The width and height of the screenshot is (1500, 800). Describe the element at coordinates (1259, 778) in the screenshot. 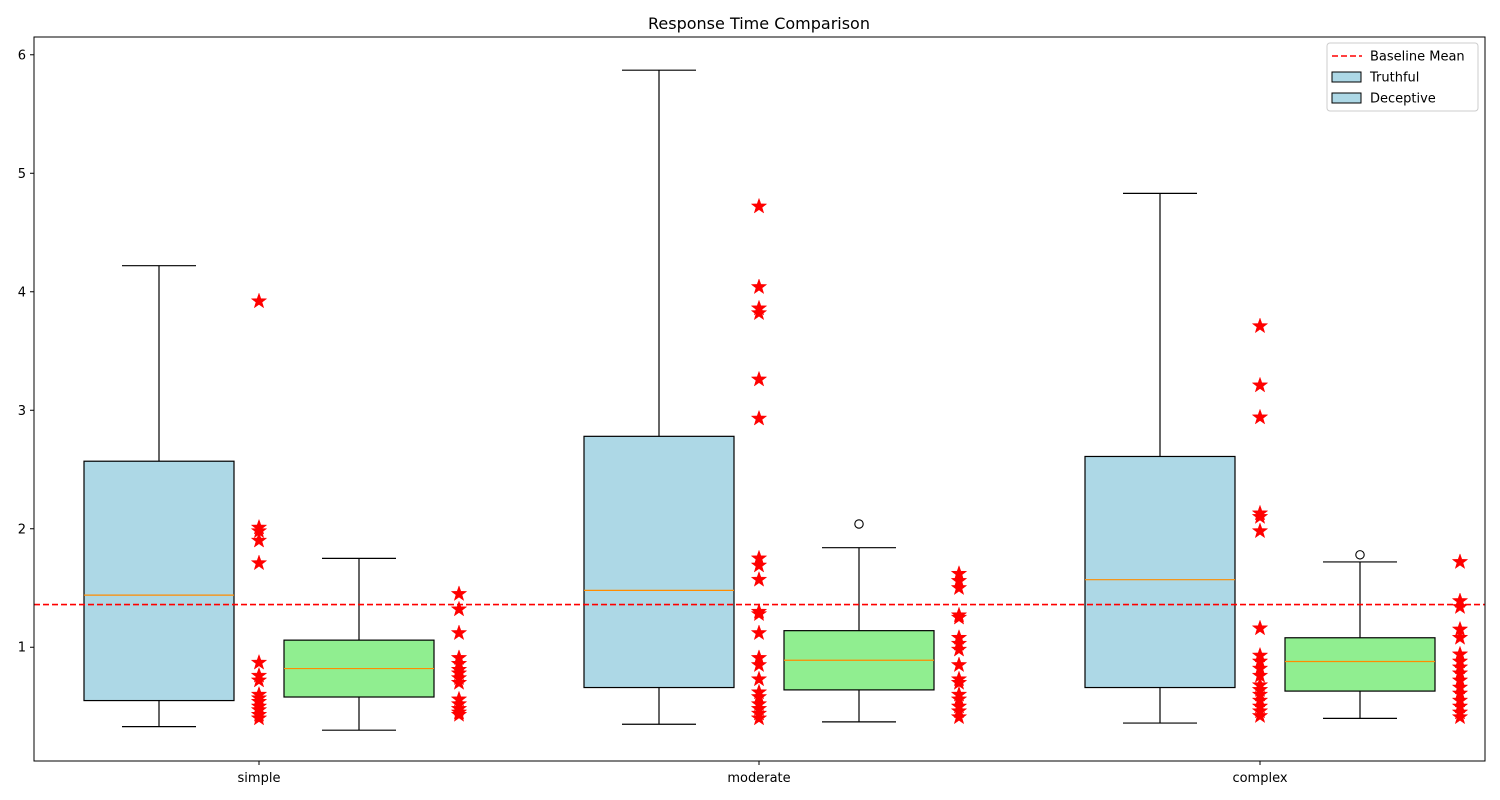

I see `x-tick-label: complex` at that location.